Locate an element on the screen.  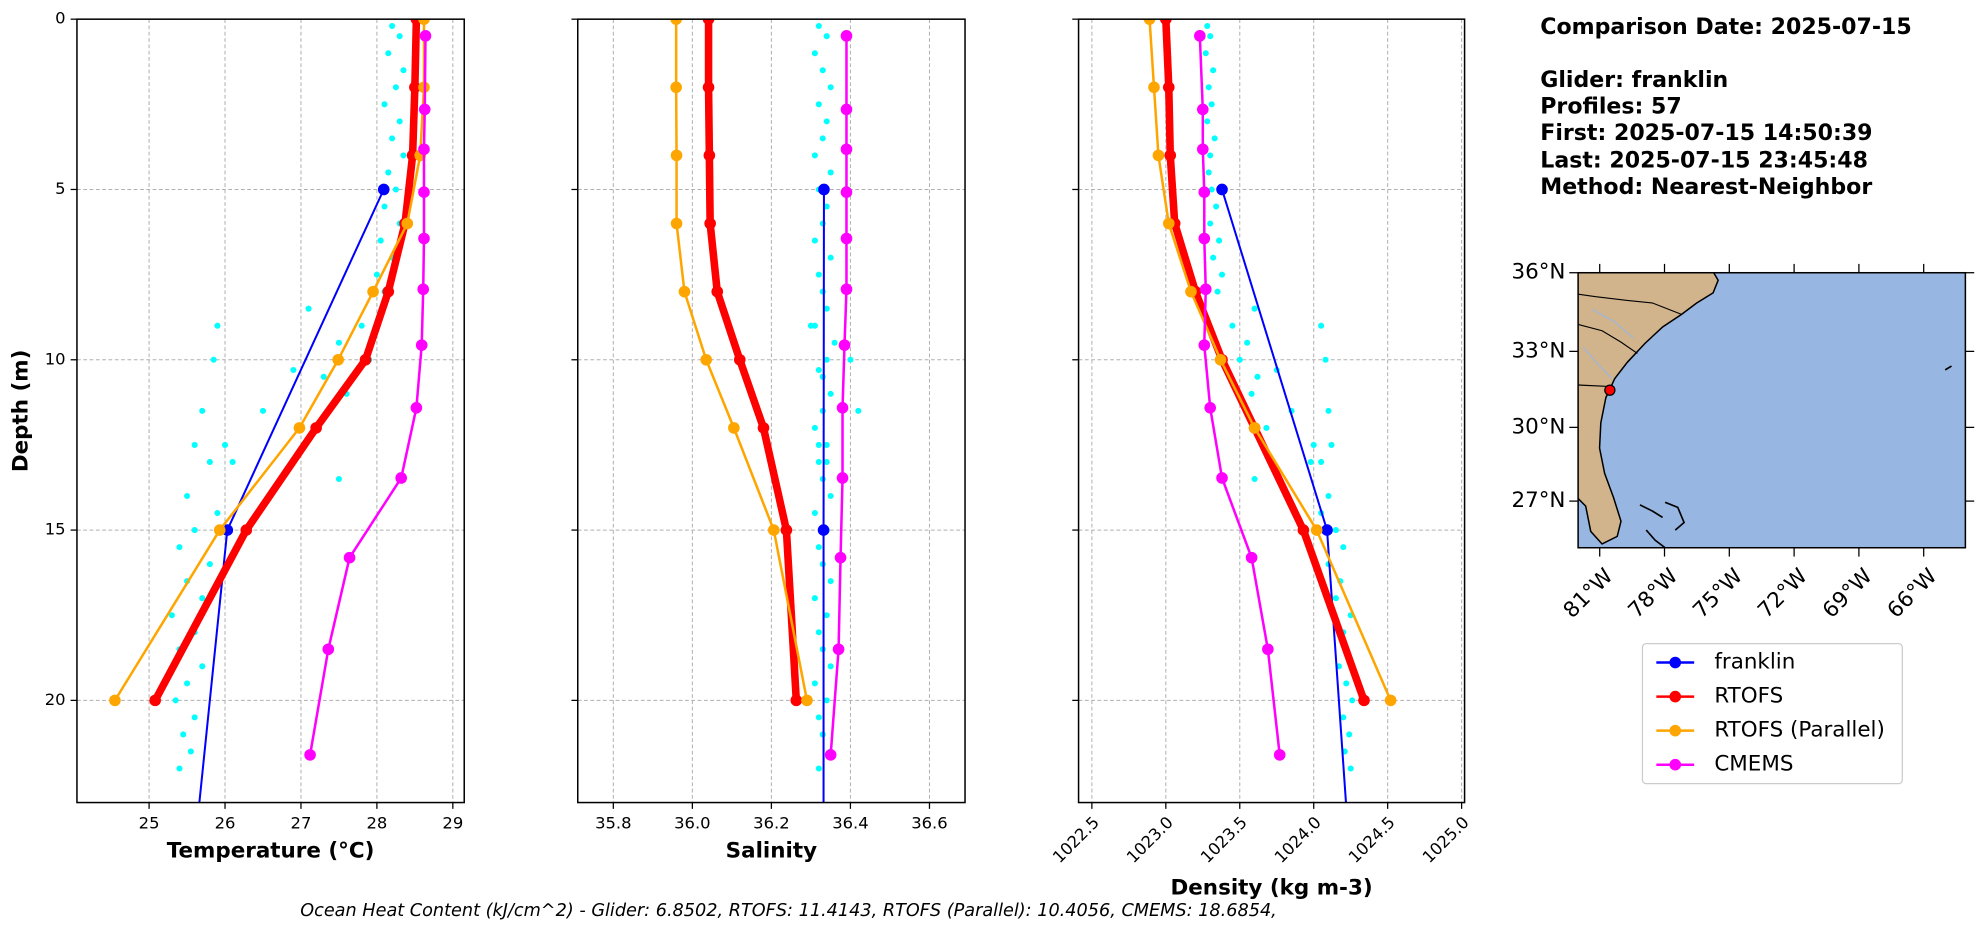
info-line: Method: Nearest-Neighbor is located at coordinates (1706, 187).